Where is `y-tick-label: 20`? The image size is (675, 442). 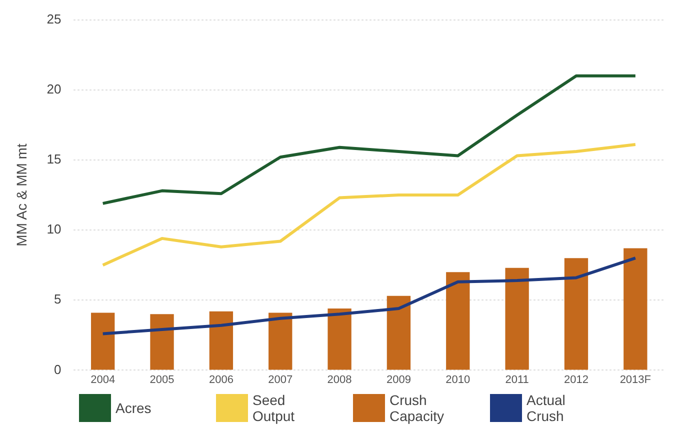 y-tick-label: 20 is located at coordinates (54, 88).